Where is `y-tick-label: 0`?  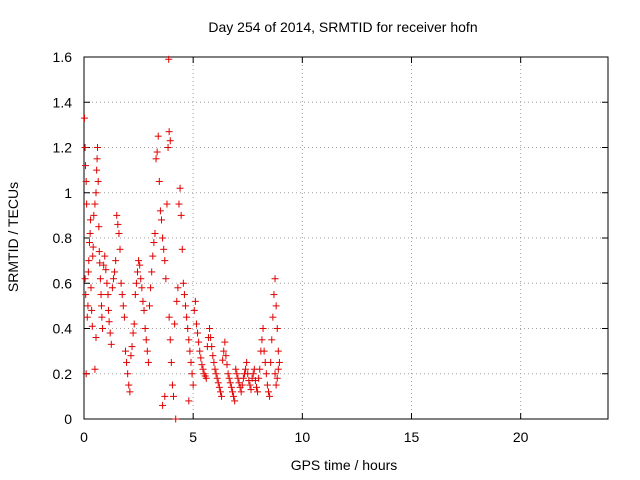 y-tick-label: 0 is located at coordinates (68, 419).